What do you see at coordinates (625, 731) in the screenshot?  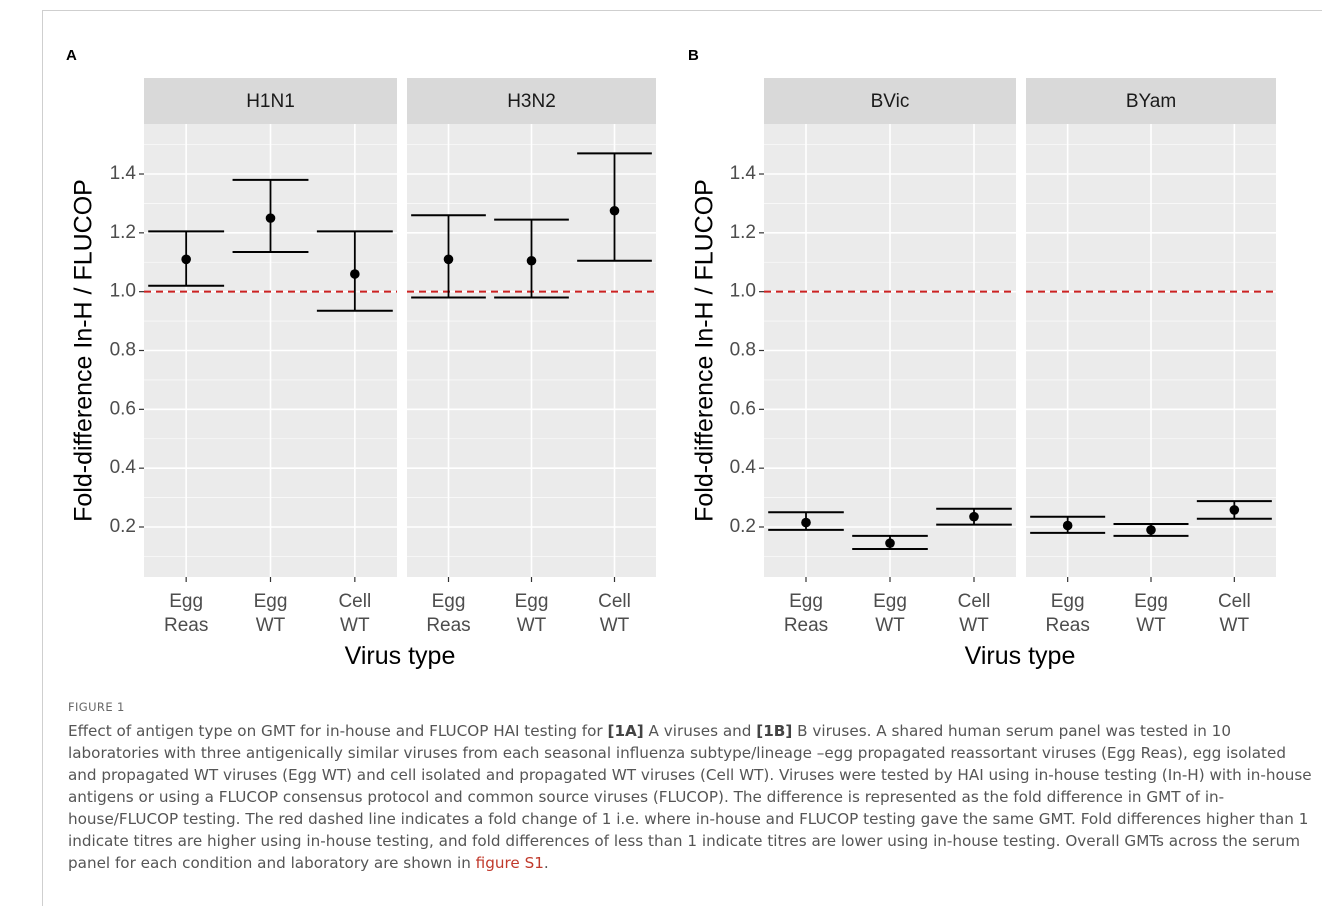 I see `caption-ref-1a: [1A]` at bounding box center [625, 731].